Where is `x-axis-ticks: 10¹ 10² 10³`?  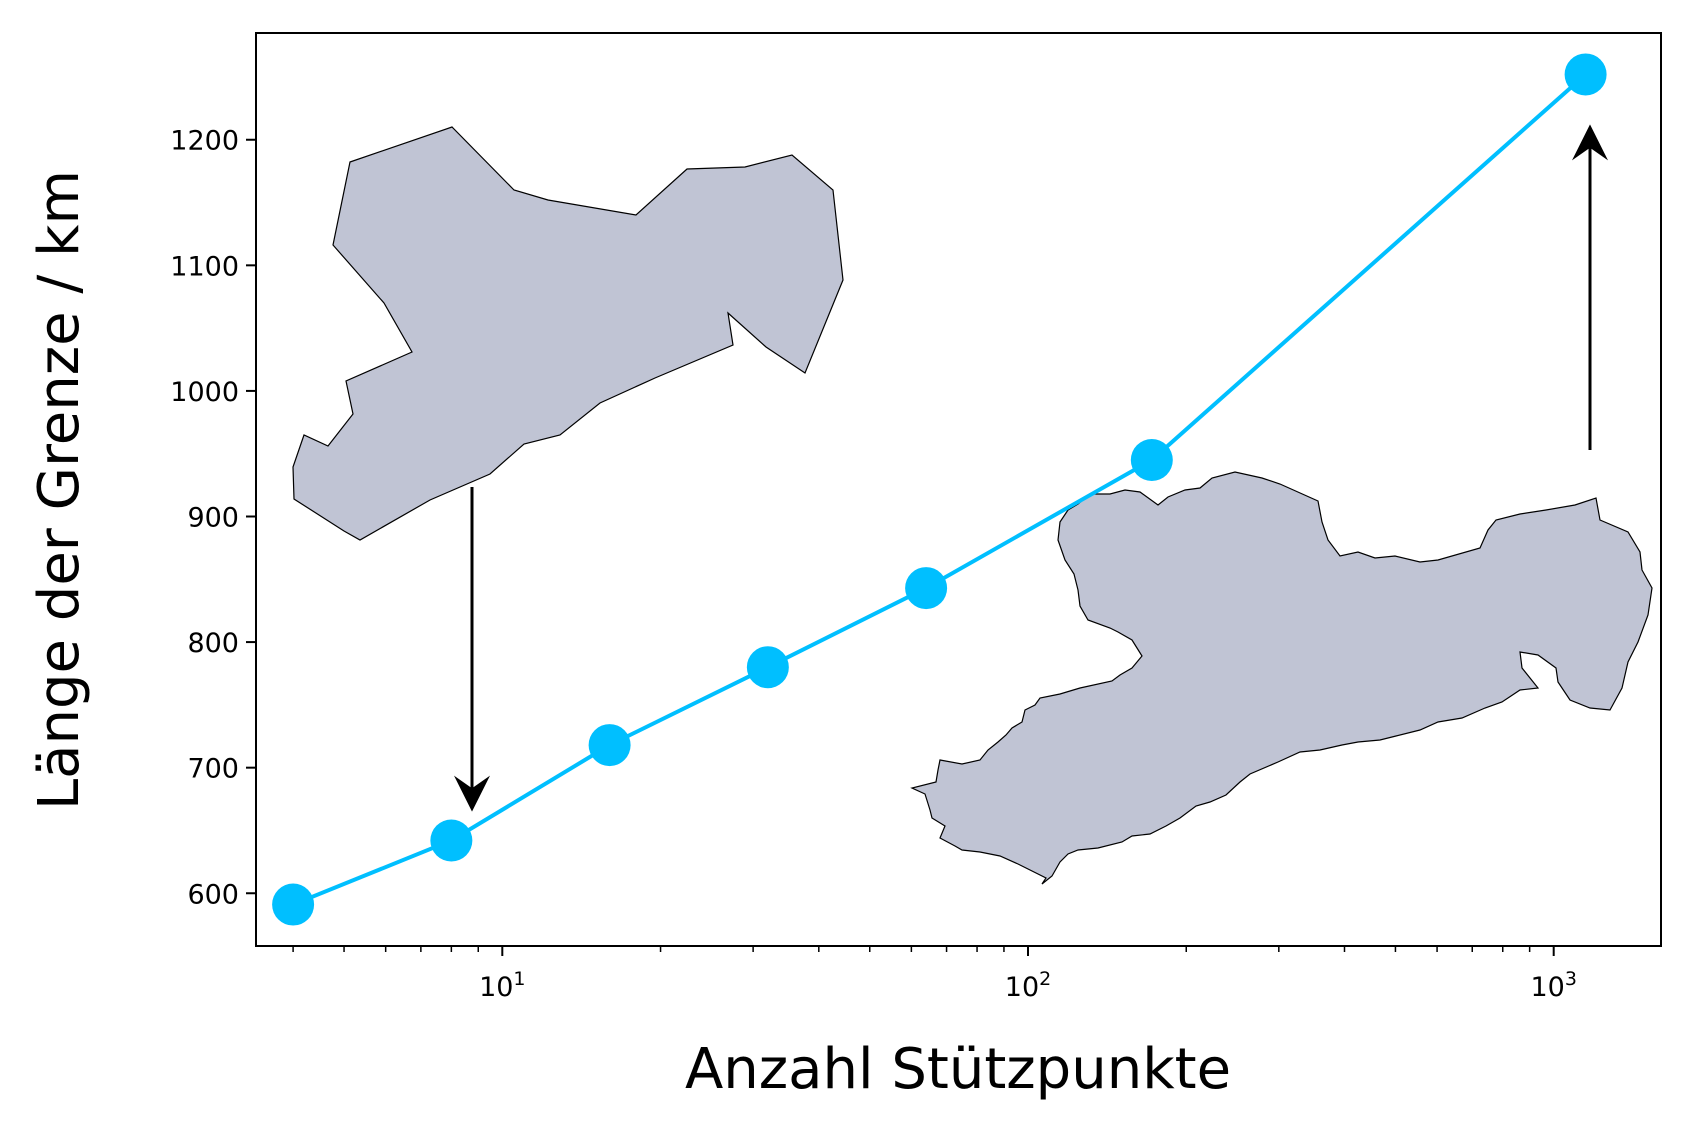
x-axis-ticks: 10¹ 10² 10³ is located at coordinates (934, 974).